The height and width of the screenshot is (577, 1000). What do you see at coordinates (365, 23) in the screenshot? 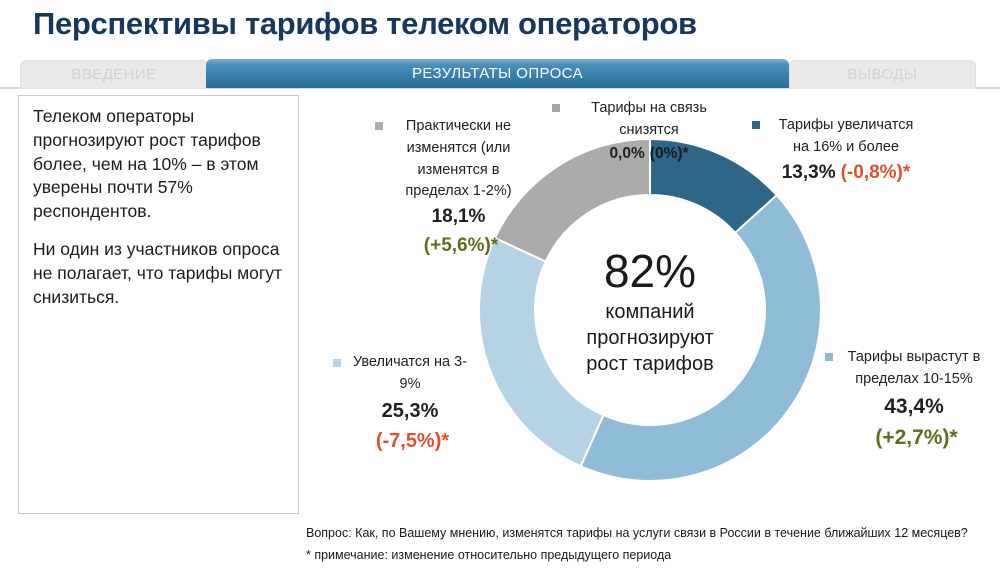
I see `page-title: Перспективы тарифов телеком операторов` at bounding box center [365, 23].